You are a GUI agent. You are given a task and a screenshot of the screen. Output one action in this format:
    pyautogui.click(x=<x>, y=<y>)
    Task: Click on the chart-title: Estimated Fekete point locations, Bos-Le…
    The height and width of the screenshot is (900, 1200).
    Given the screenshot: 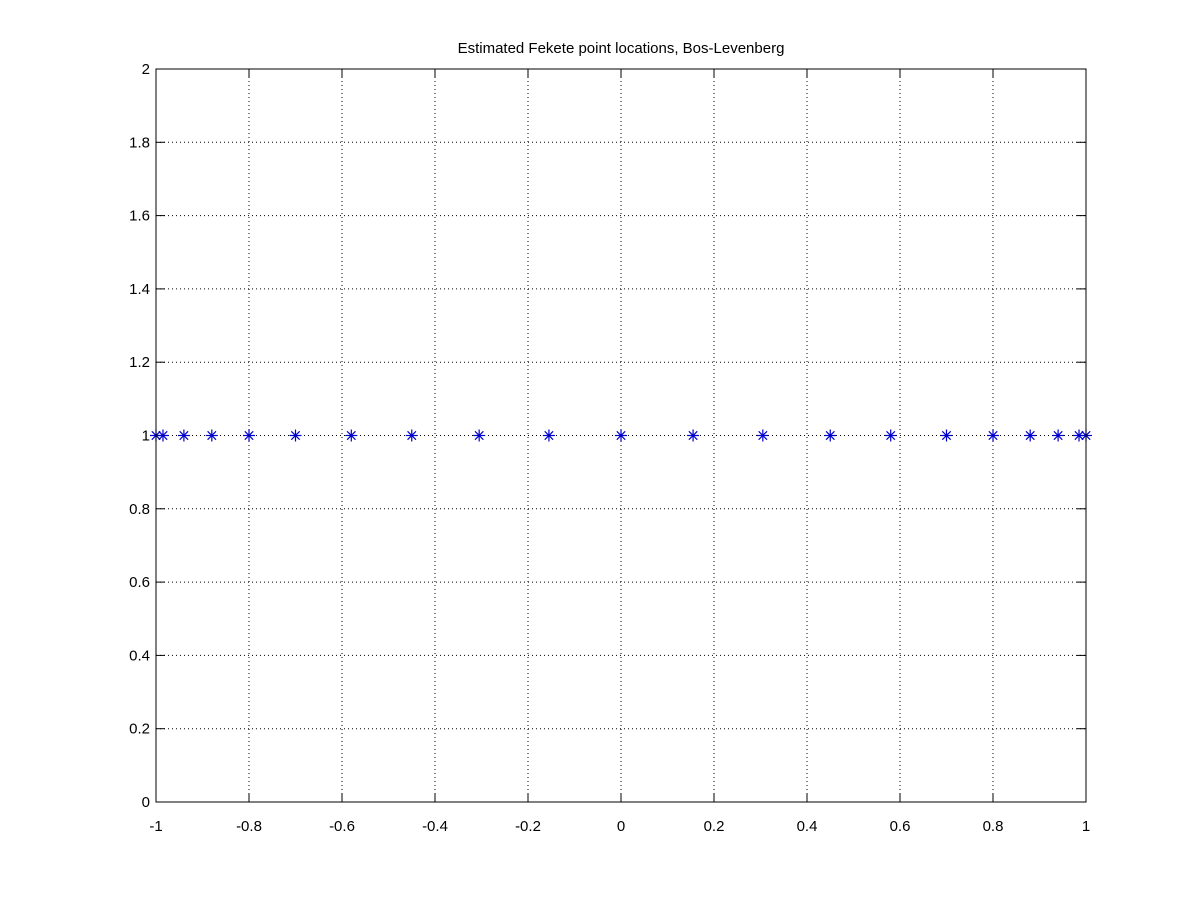 What is the action you would take?
    pyautogui.click(x=621, y=48)
    